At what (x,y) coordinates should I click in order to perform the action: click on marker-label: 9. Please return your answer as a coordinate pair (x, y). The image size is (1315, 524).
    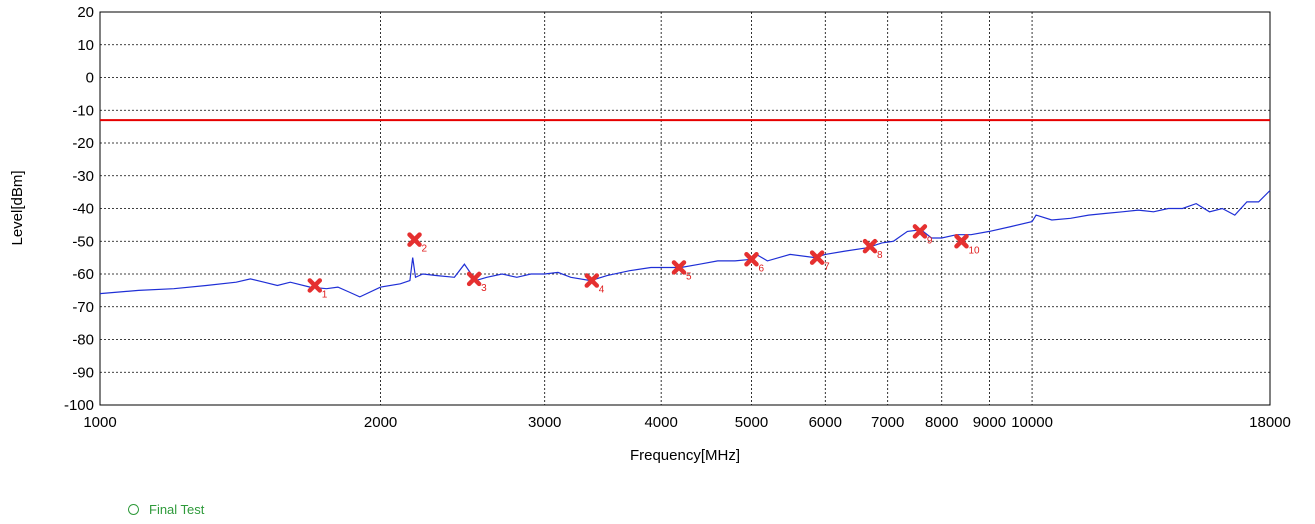
    Looking at the image, I should click on (930, 240).